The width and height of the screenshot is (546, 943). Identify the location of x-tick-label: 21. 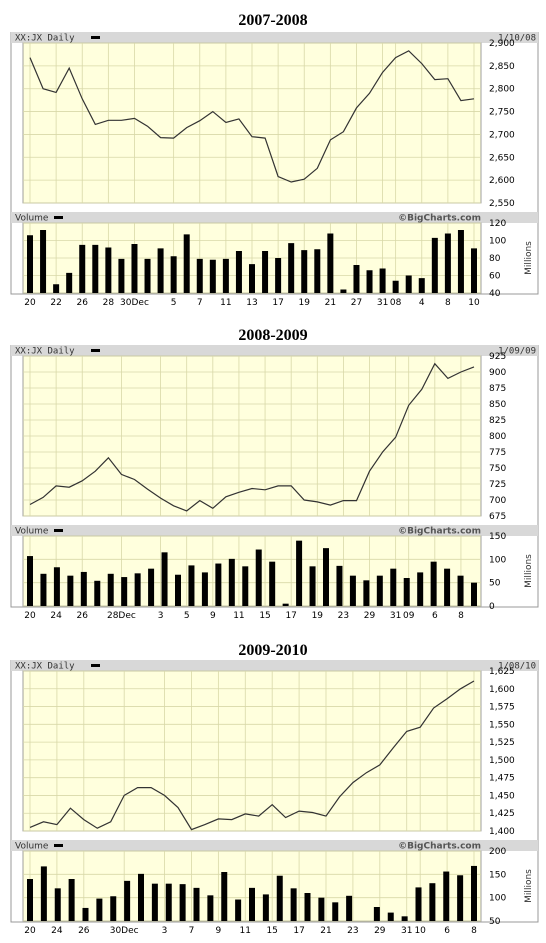
(325, 931).